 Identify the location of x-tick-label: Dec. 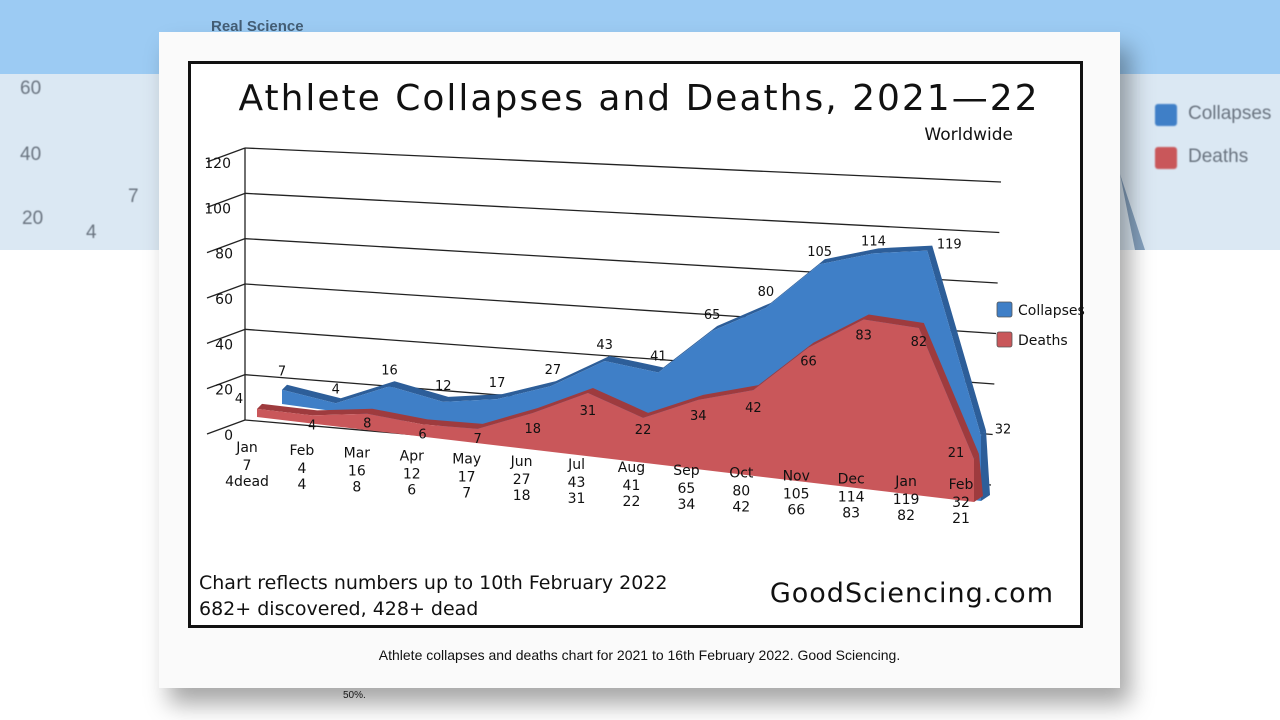
(851, 479).